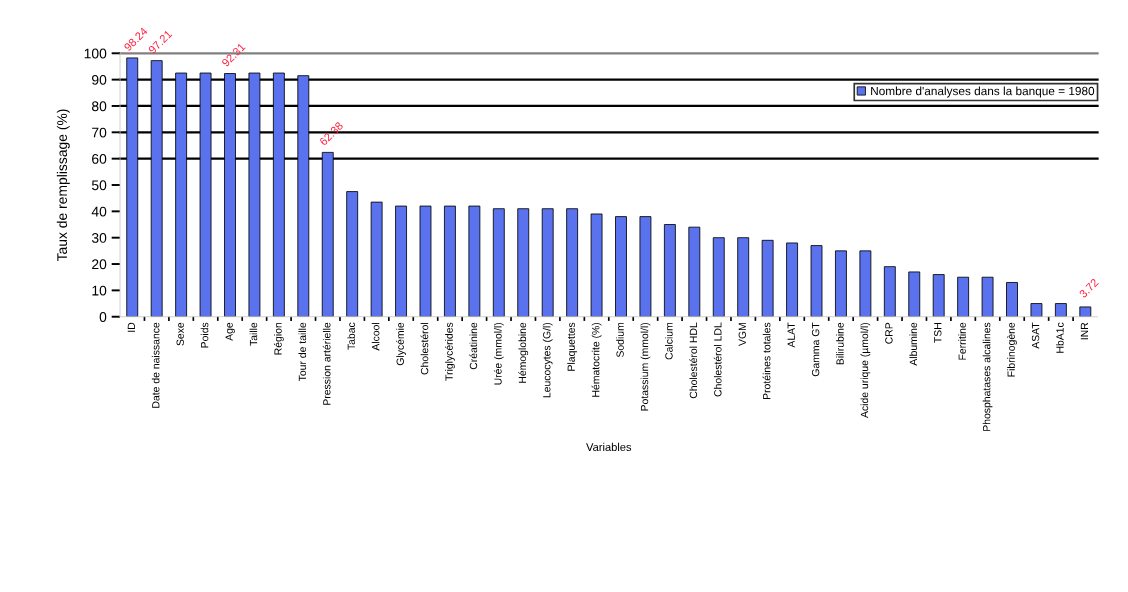 This screenshot has width=1128, height=592. Describe the element at coordinates (424, 348) in the screenshot. I see `x-tick-label: Cholestérol` at that location.